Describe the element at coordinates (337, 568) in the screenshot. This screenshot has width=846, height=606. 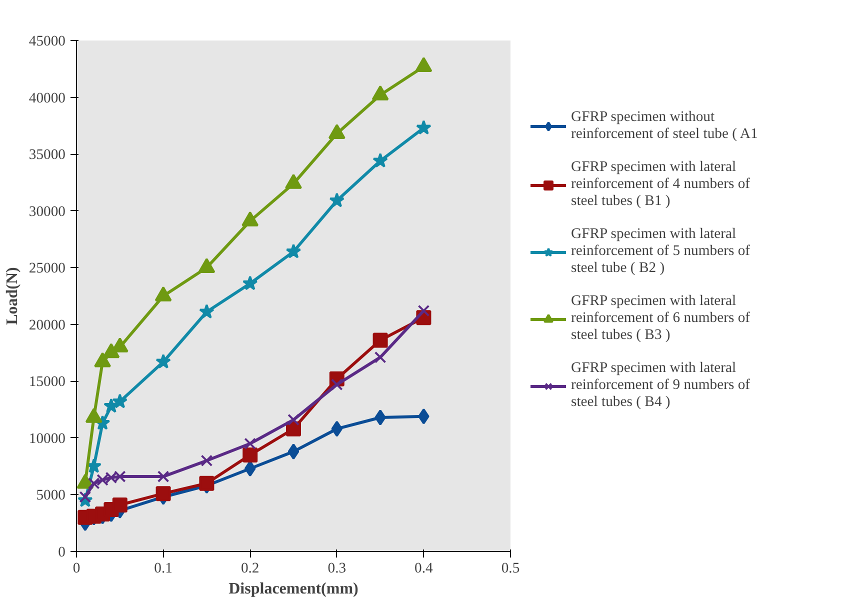
I see `x-tick-label: 0.3` at that location.